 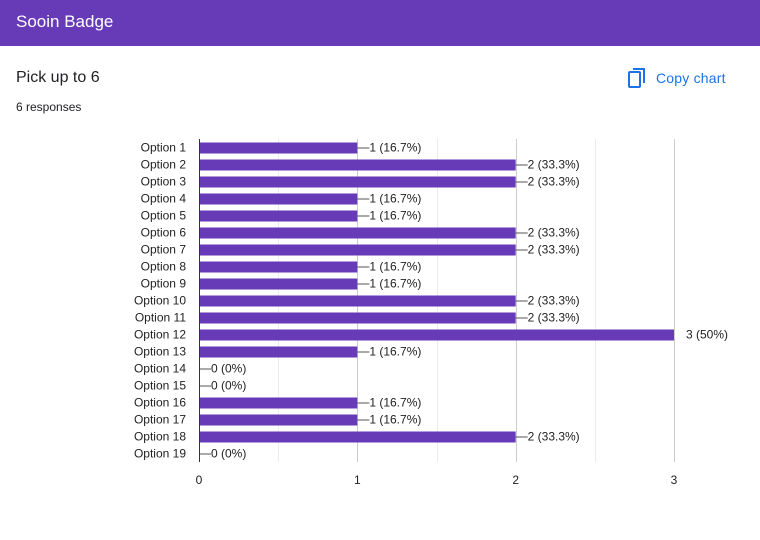 I want to click on category-label: Option 16, so click(x=160, y=403).